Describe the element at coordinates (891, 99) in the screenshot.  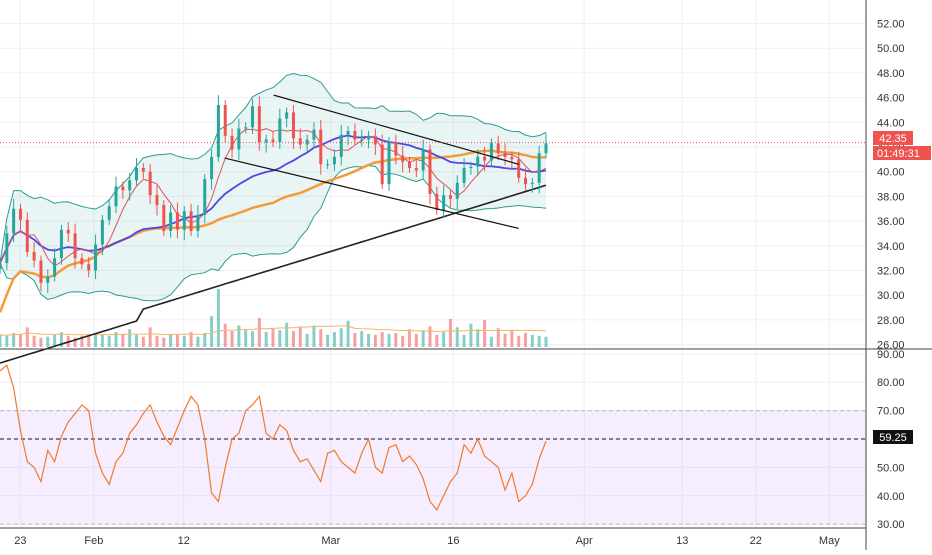
I see `price-tick-label: 46.00` at that location.